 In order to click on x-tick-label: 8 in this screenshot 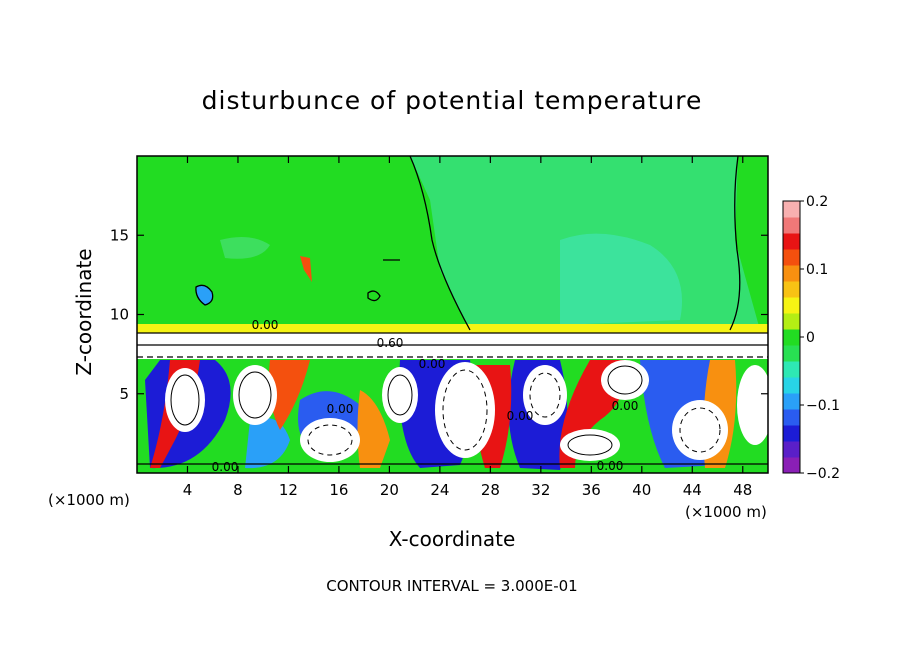, I will do `click(238, 490)`.